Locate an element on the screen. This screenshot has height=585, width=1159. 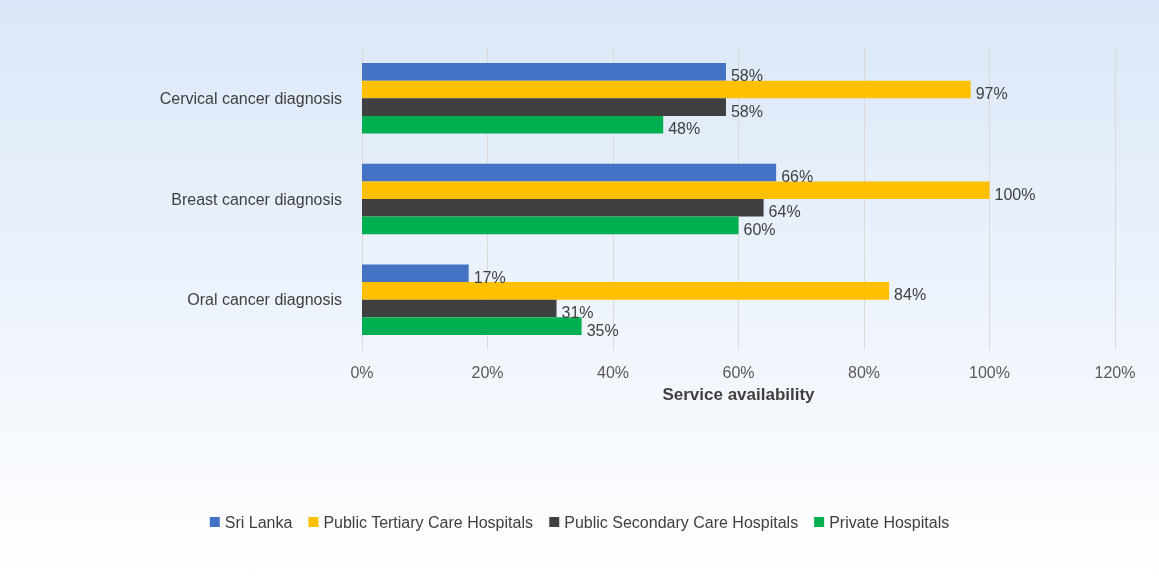
x-tick-label: 0% is located at coordinates (362, 372).